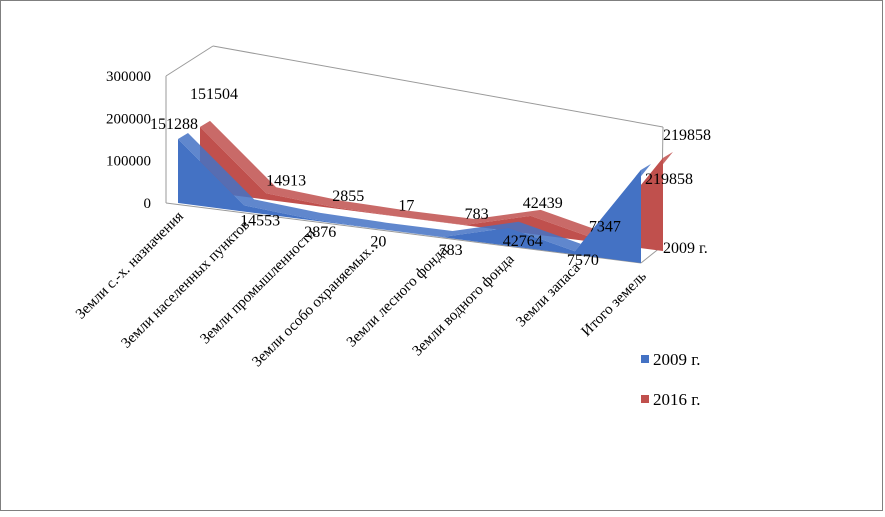 Image resolution: width=885 pixels, height=517 pixels. I want to click on series-2009-area, so click(409, 200).